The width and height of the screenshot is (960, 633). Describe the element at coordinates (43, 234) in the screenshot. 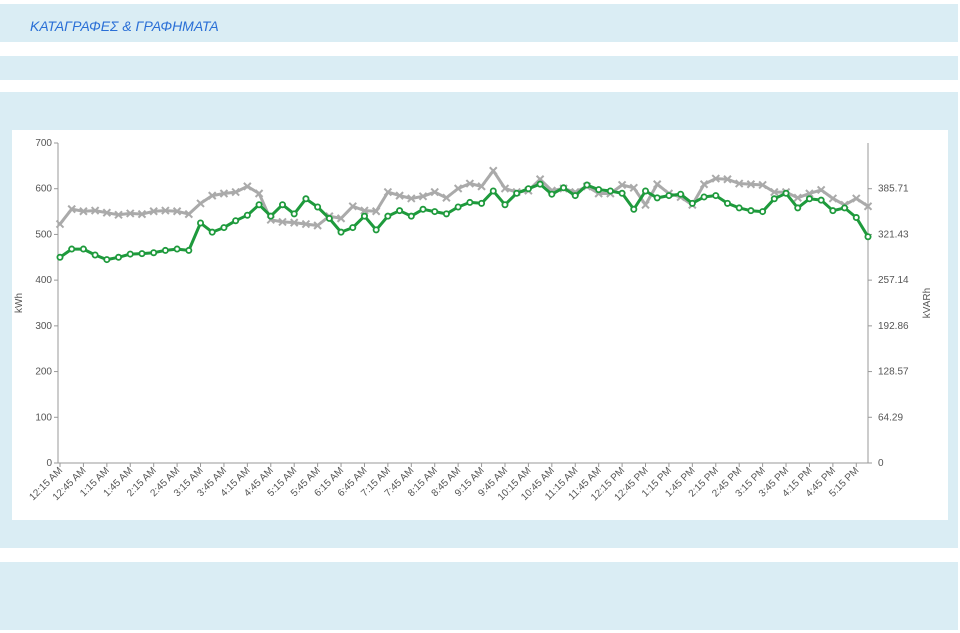

I see `y-tick-label: 500` at that location.